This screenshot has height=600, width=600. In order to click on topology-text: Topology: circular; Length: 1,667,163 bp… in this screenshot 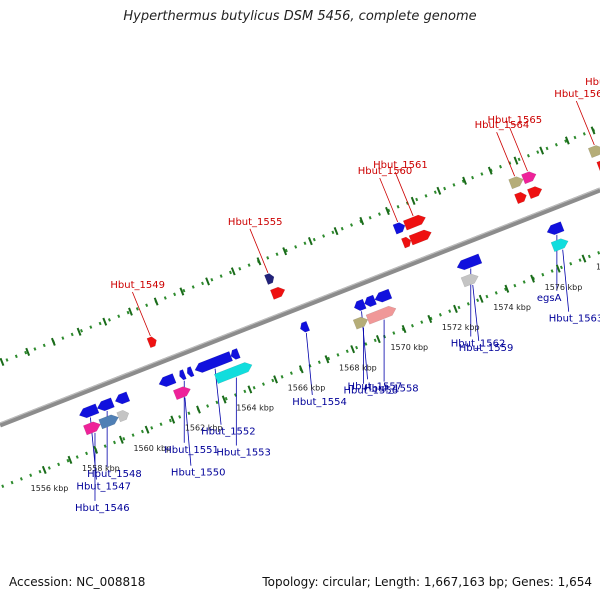, I will do `click(427, 582)`.